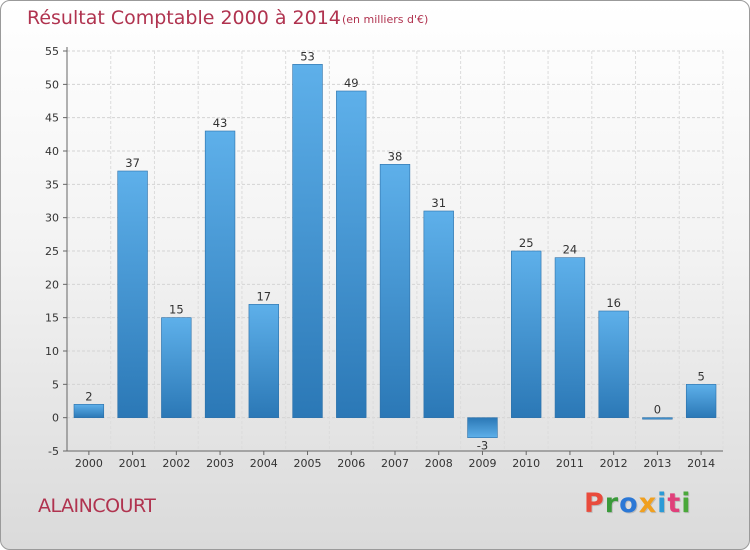  Describe the element at coordinates (438, 203) in the screenshot. I see `data-label: 31` at that location.